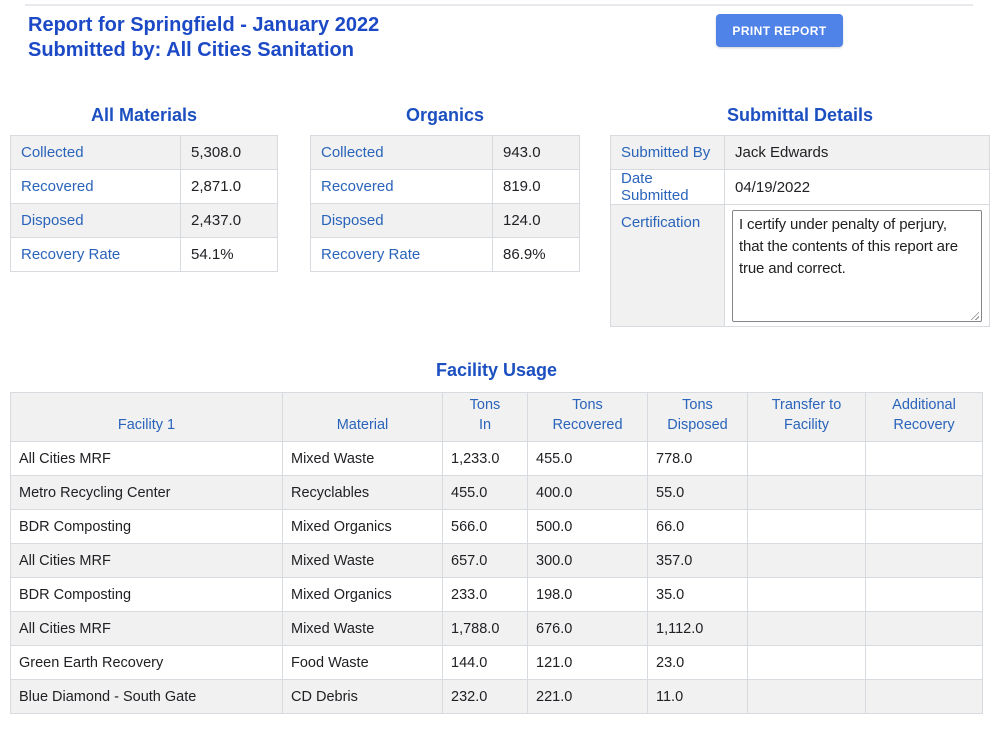 The width and height of the screenshot is (1000, 732). What do you see at coordinates (485, 526) in the screenshot?
I see `tons-in-cell: 566.0` at bounding box center [485, 526].